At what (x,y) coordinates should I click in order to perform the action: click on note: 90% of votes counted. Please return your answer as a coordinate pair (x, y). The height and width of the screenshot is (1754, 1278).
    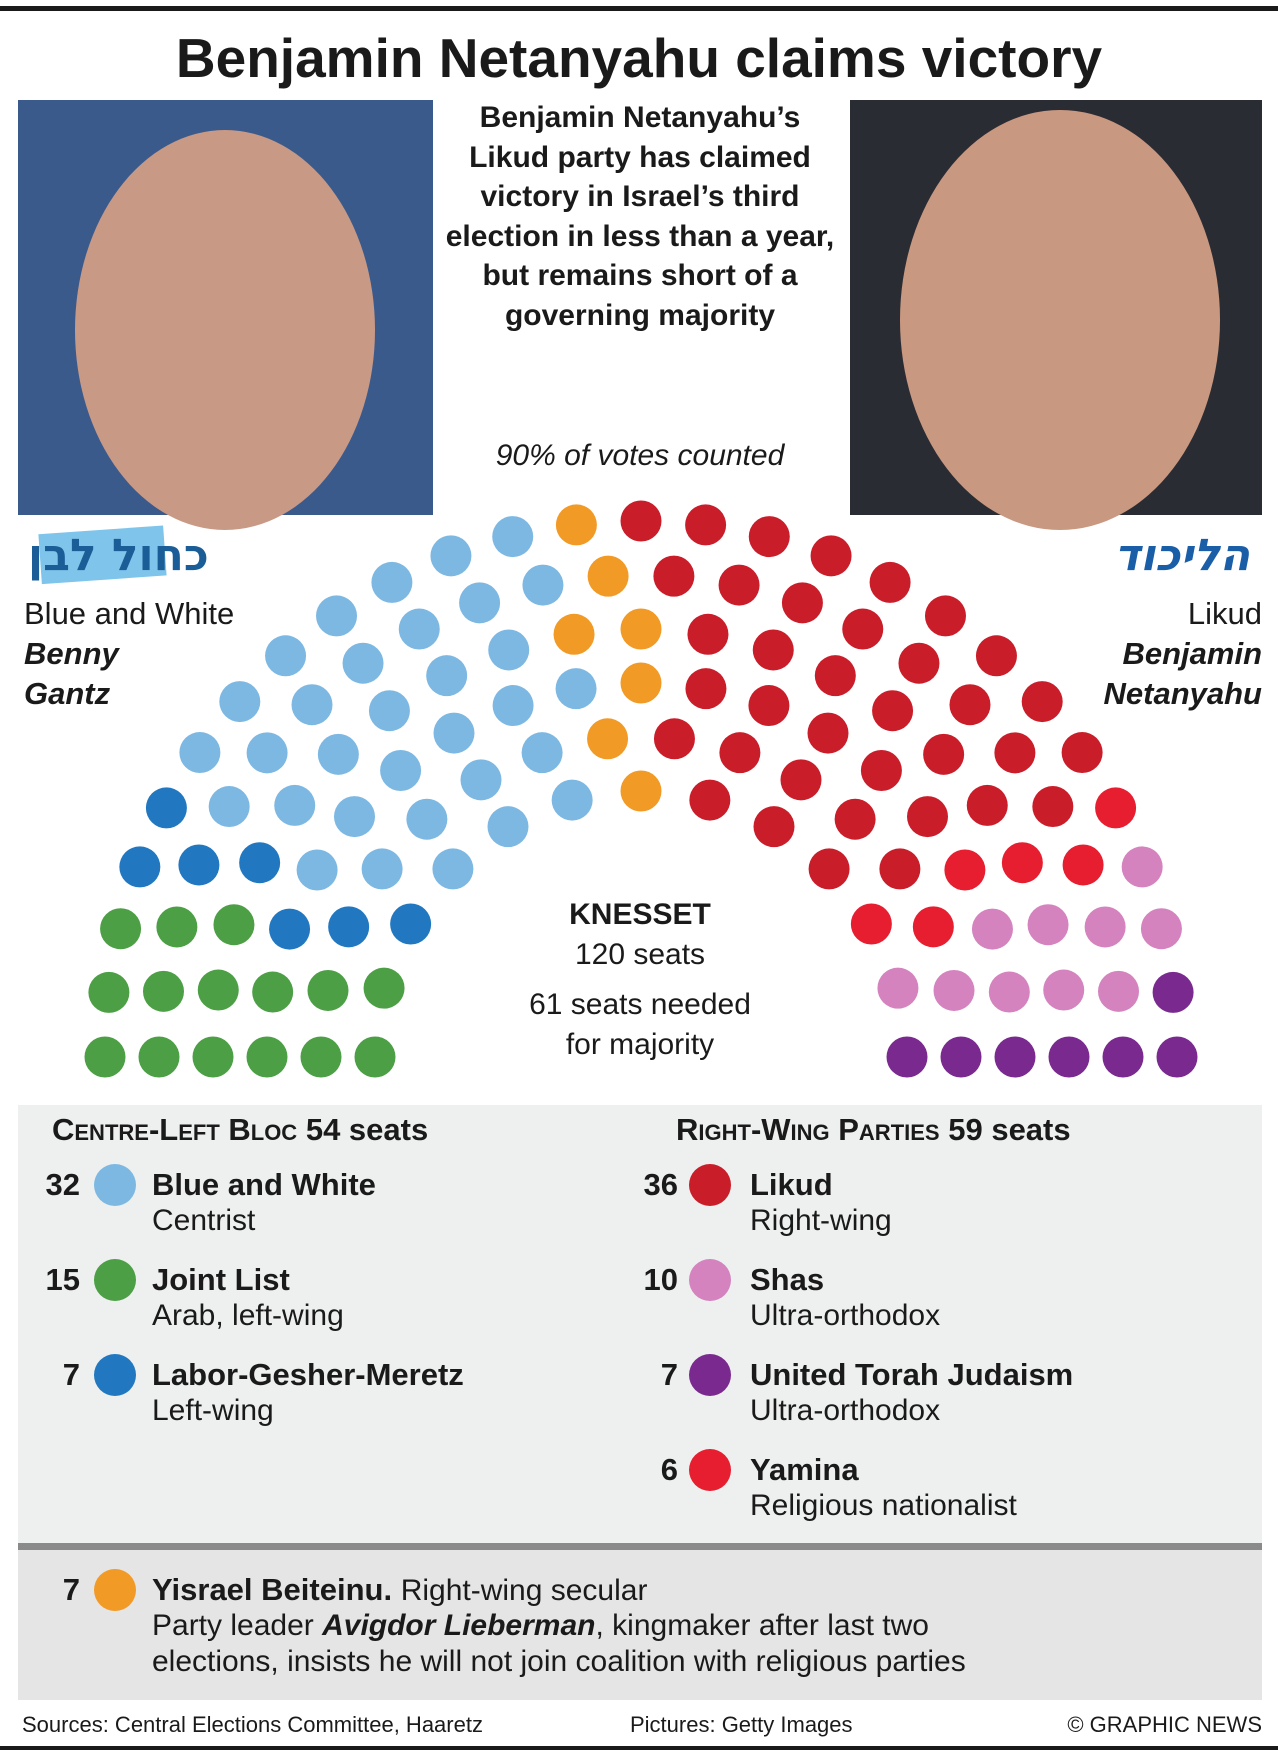
    Looking at the image, I should click on (640, 455).